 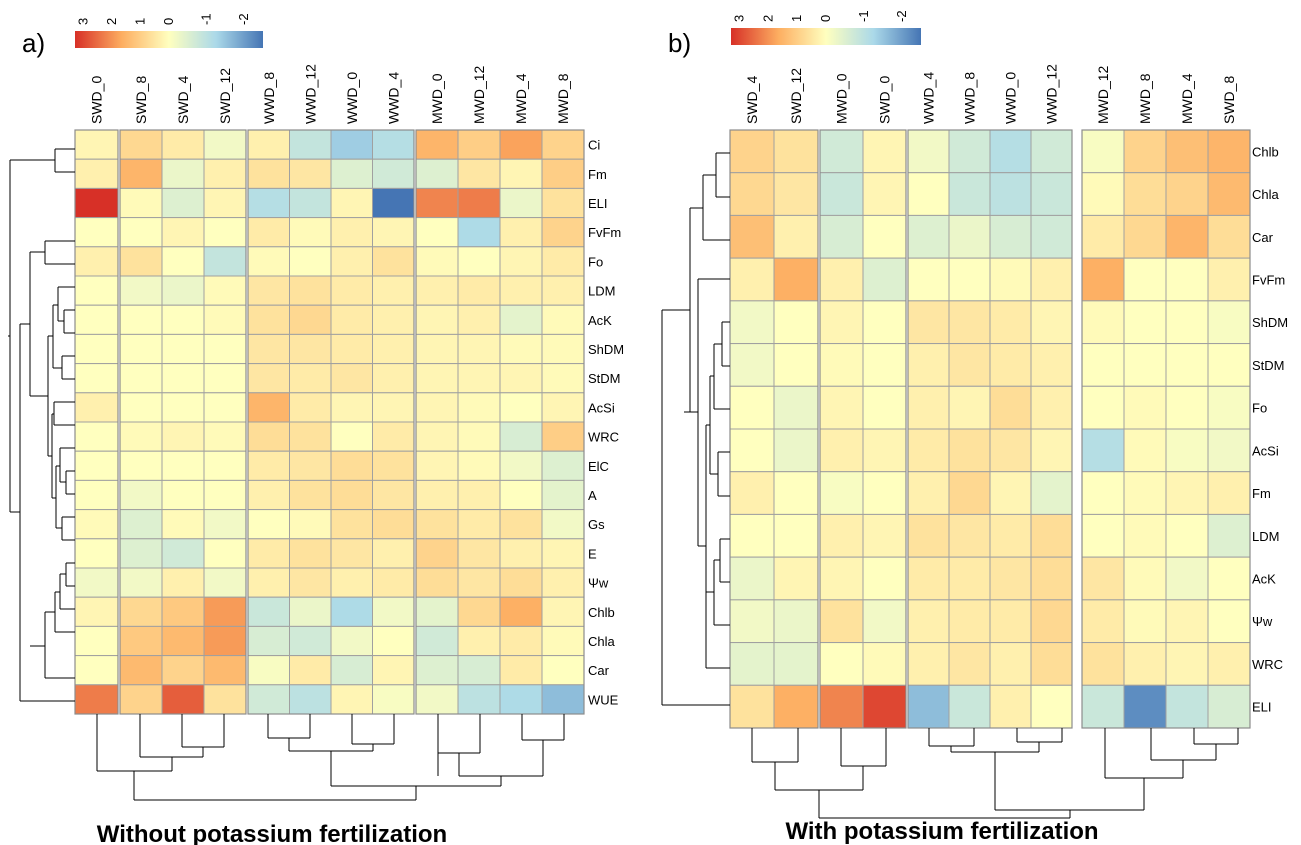 I want to click on column-label: WWD_12, so click(x=1052, y=94).